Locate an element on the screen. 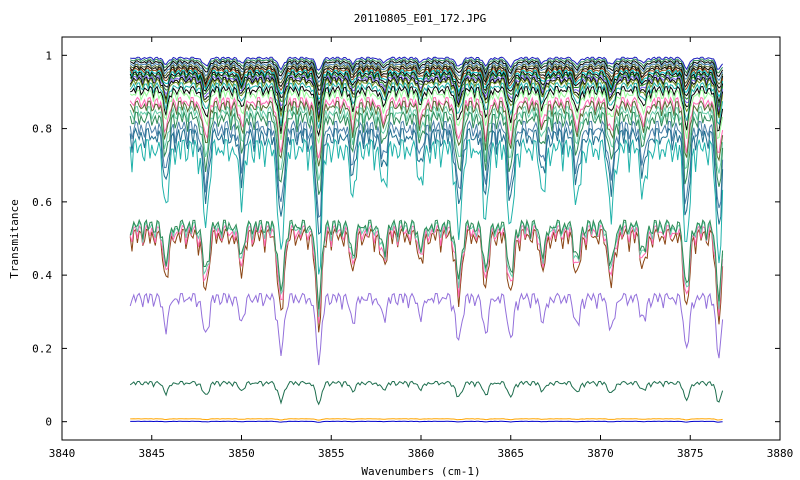  x-tick-label: 3870 is located at coordinates (600, 453).